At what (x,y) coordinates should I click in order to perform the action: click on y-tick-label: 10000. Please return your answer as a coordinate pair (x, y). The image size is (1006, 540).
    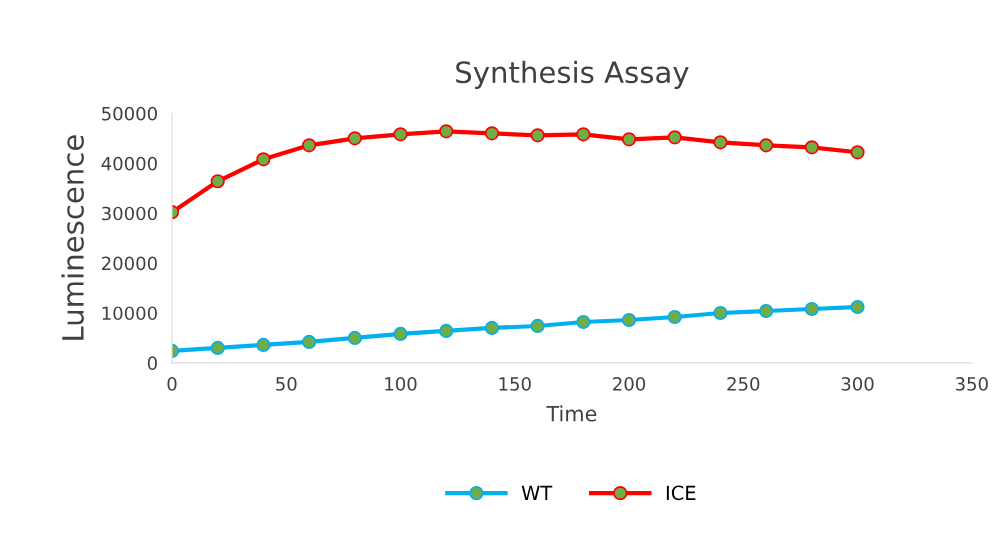
    Looking at the image, I should click on (129, 313).